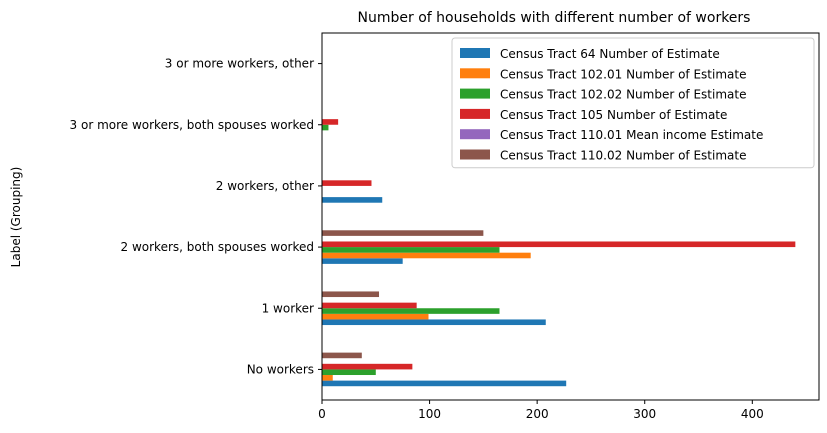 The height and width of the screenshot is (433, 827). I want to click on legend-label: Census Tract 105 Number of Estimate, so click(613, 115).